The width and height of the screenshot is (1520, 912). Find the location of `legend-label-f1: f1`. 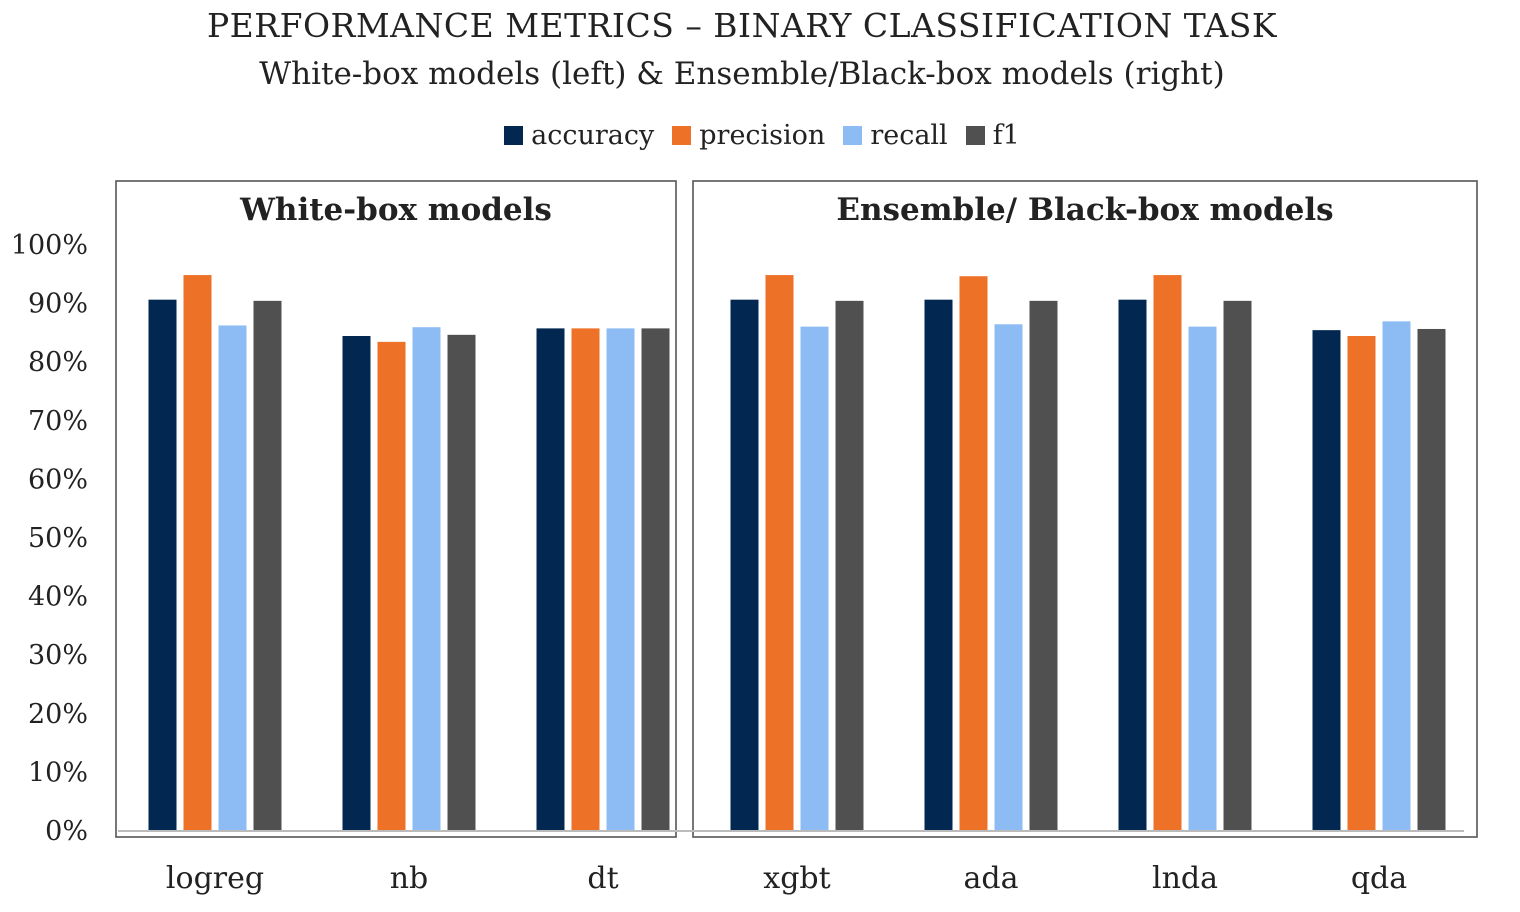

legend-label-f1: f1 is located at coordinates (1006, 135).